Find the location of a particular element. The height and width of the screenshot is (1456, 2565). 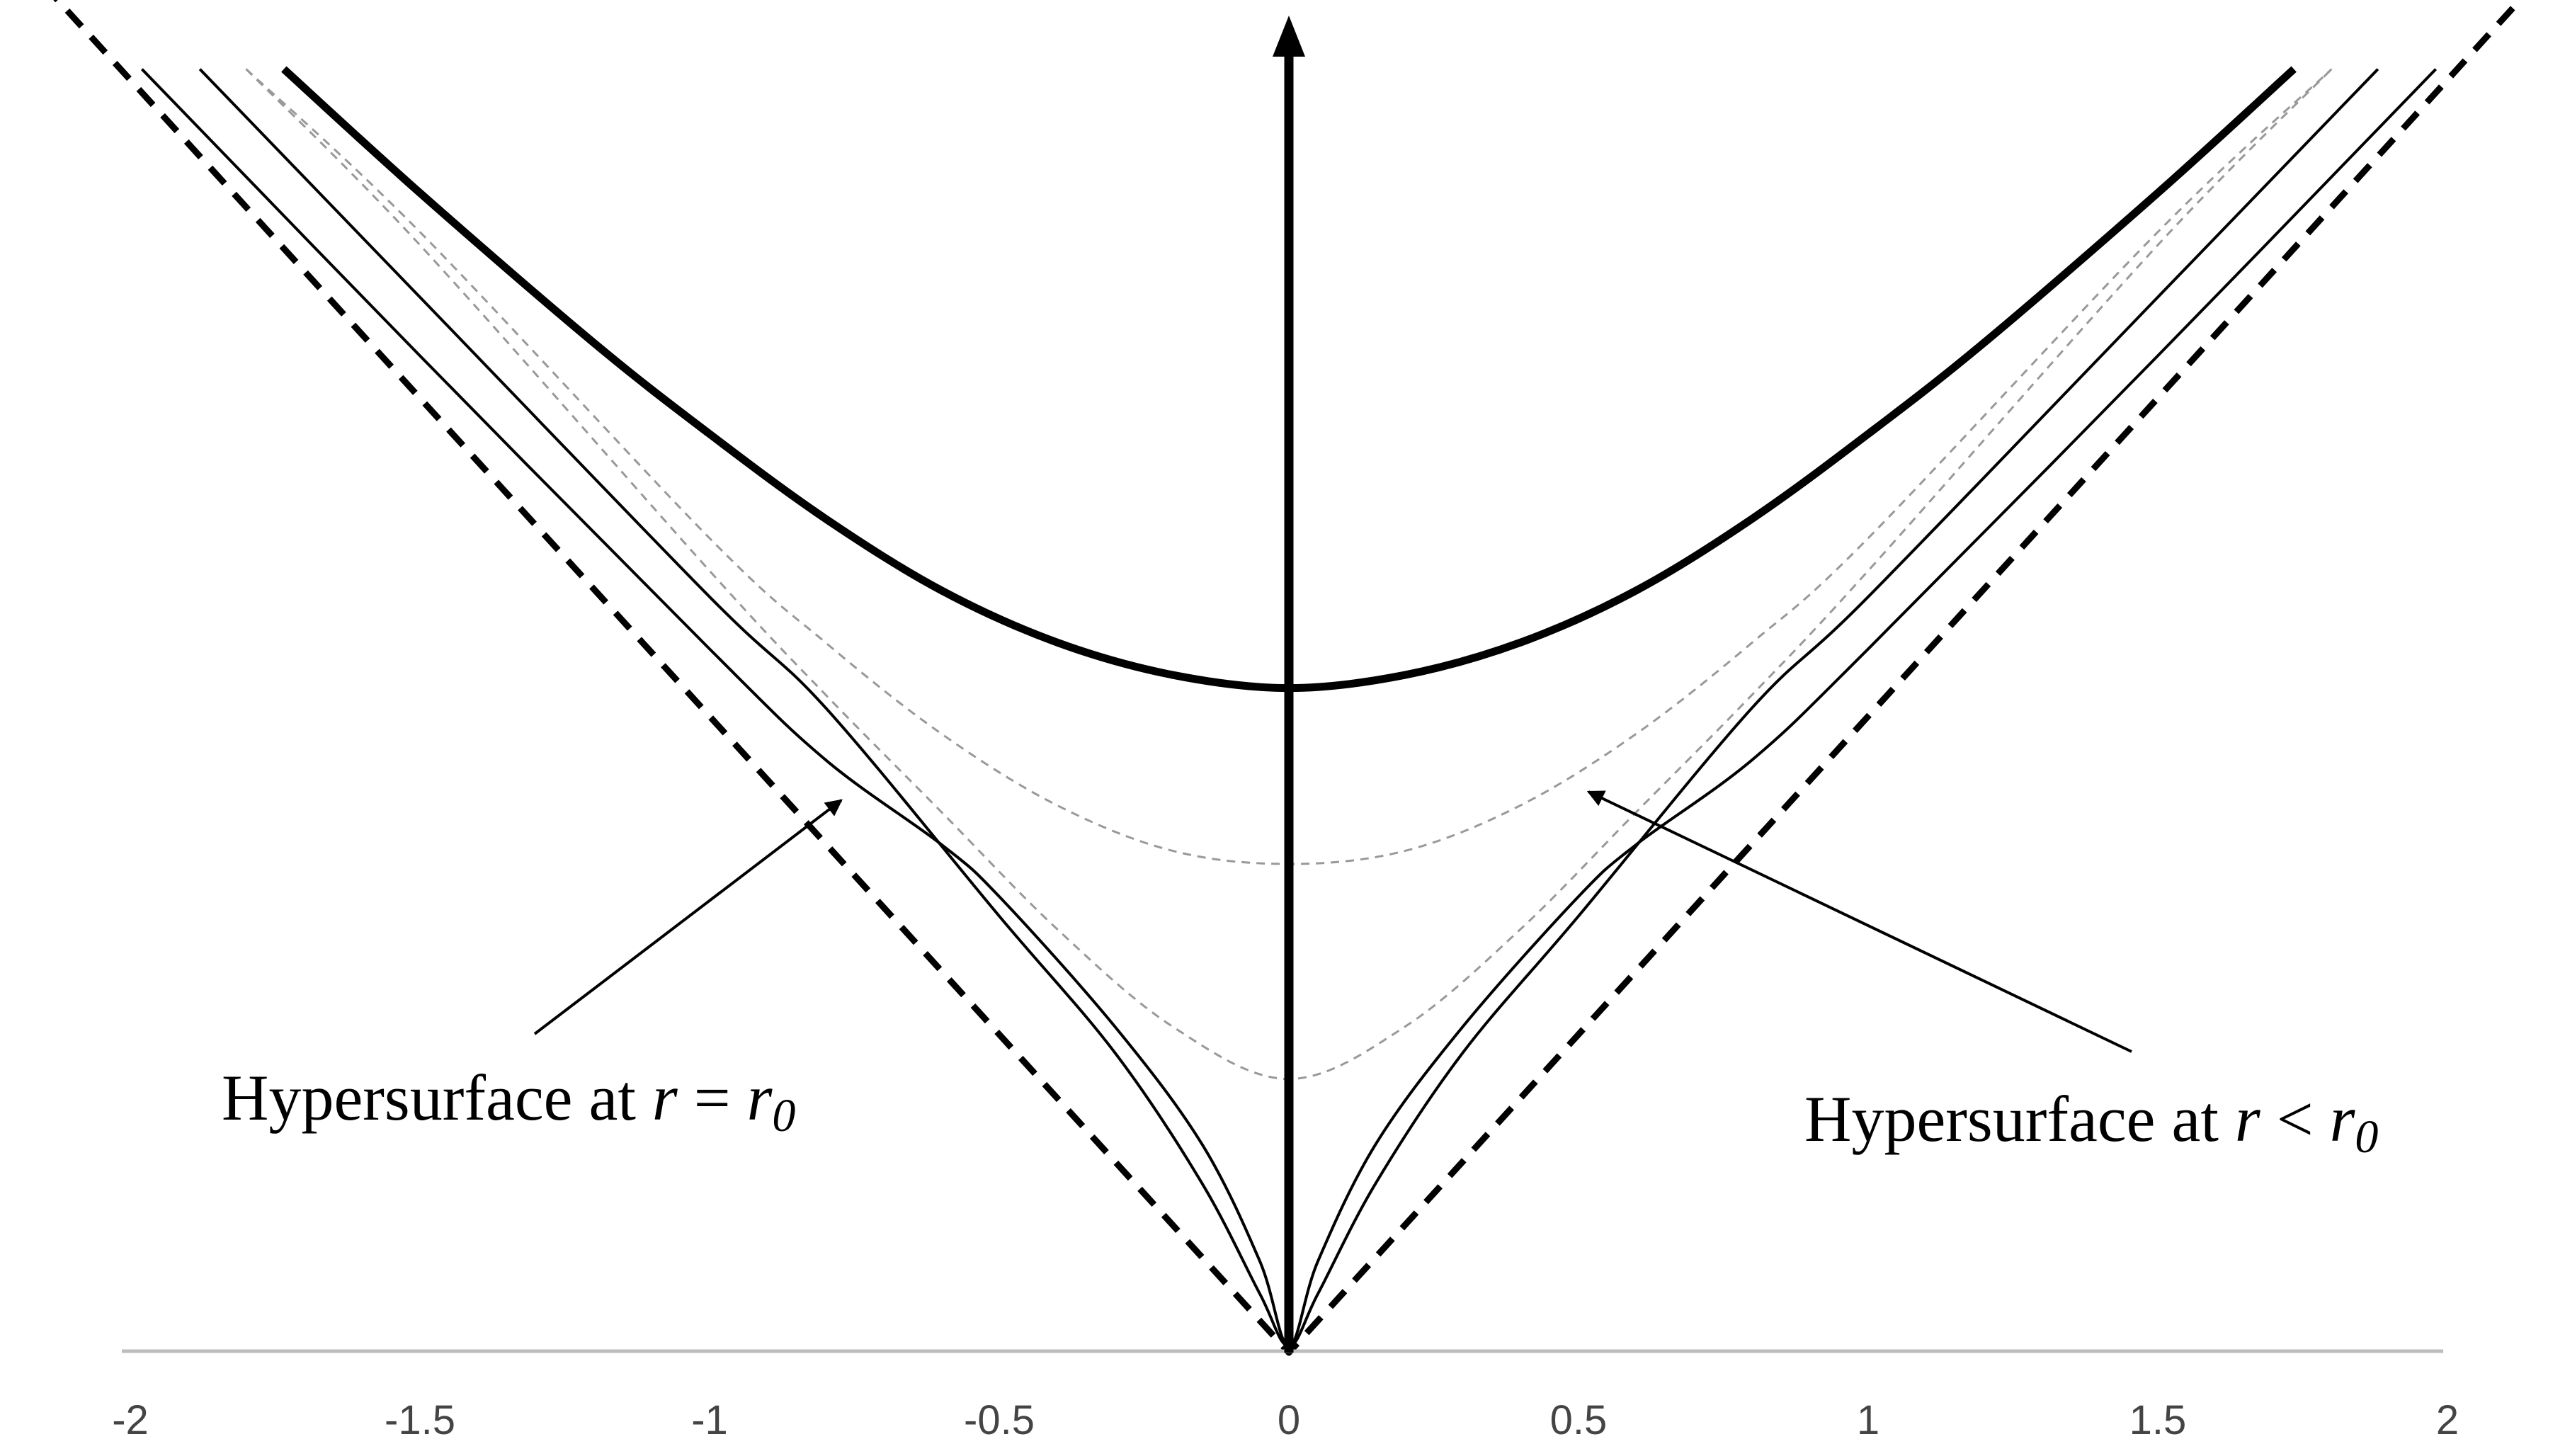

annotation-arrow-right is located at coordinates (1859, 922).